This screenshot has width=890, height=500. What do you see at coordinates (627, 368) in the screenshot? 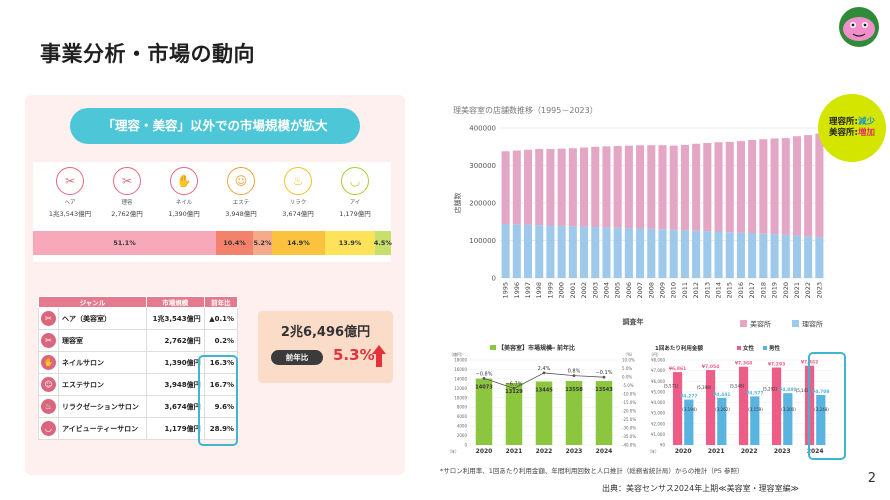
I see `y2-tick-label: 5.0%` at bounding box center [627, 368].